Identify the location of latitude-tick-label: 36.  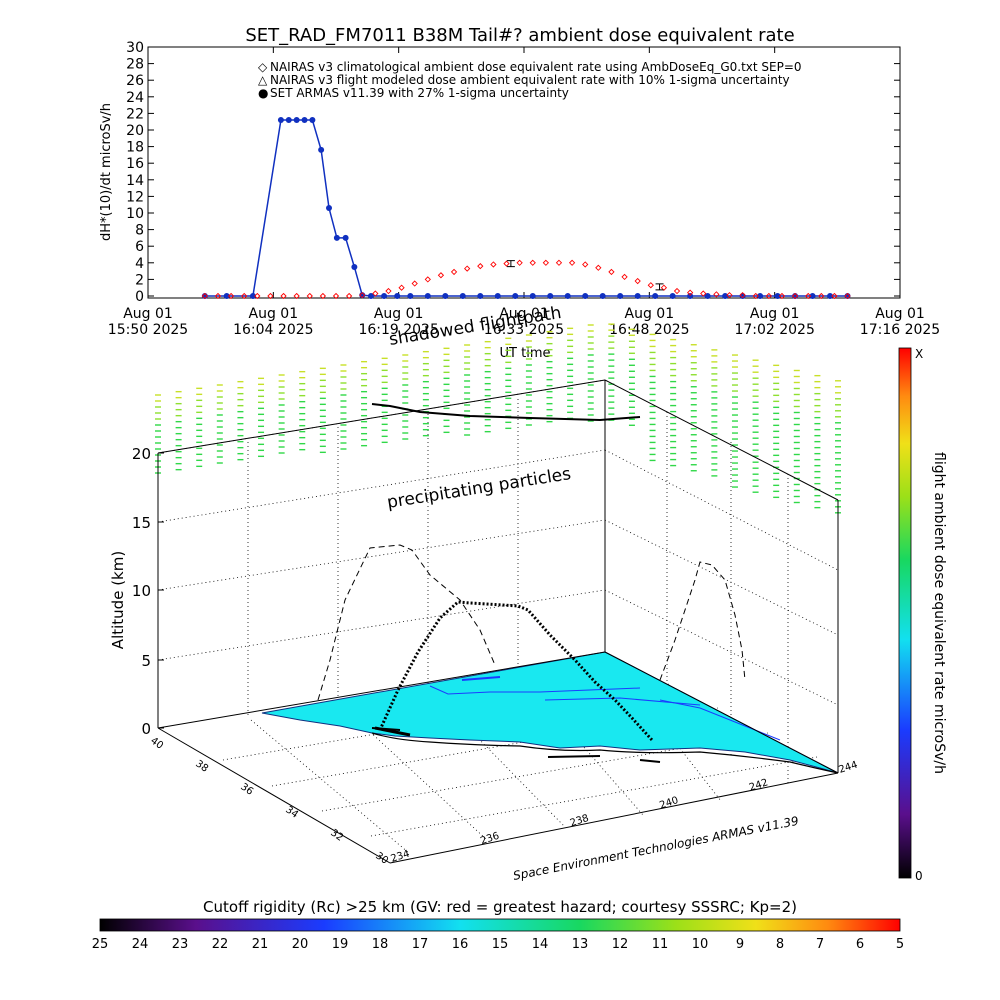
(246, 789).